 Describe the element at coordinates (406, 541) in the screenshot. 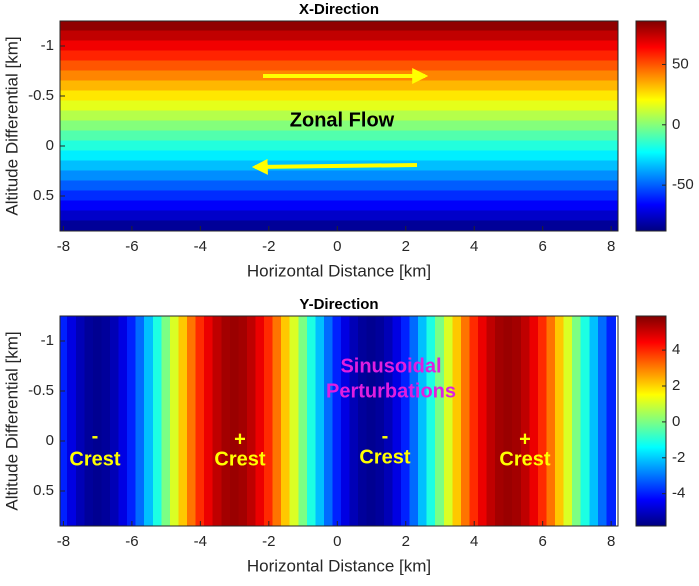

I see `x-tick-label: 2` at that location.